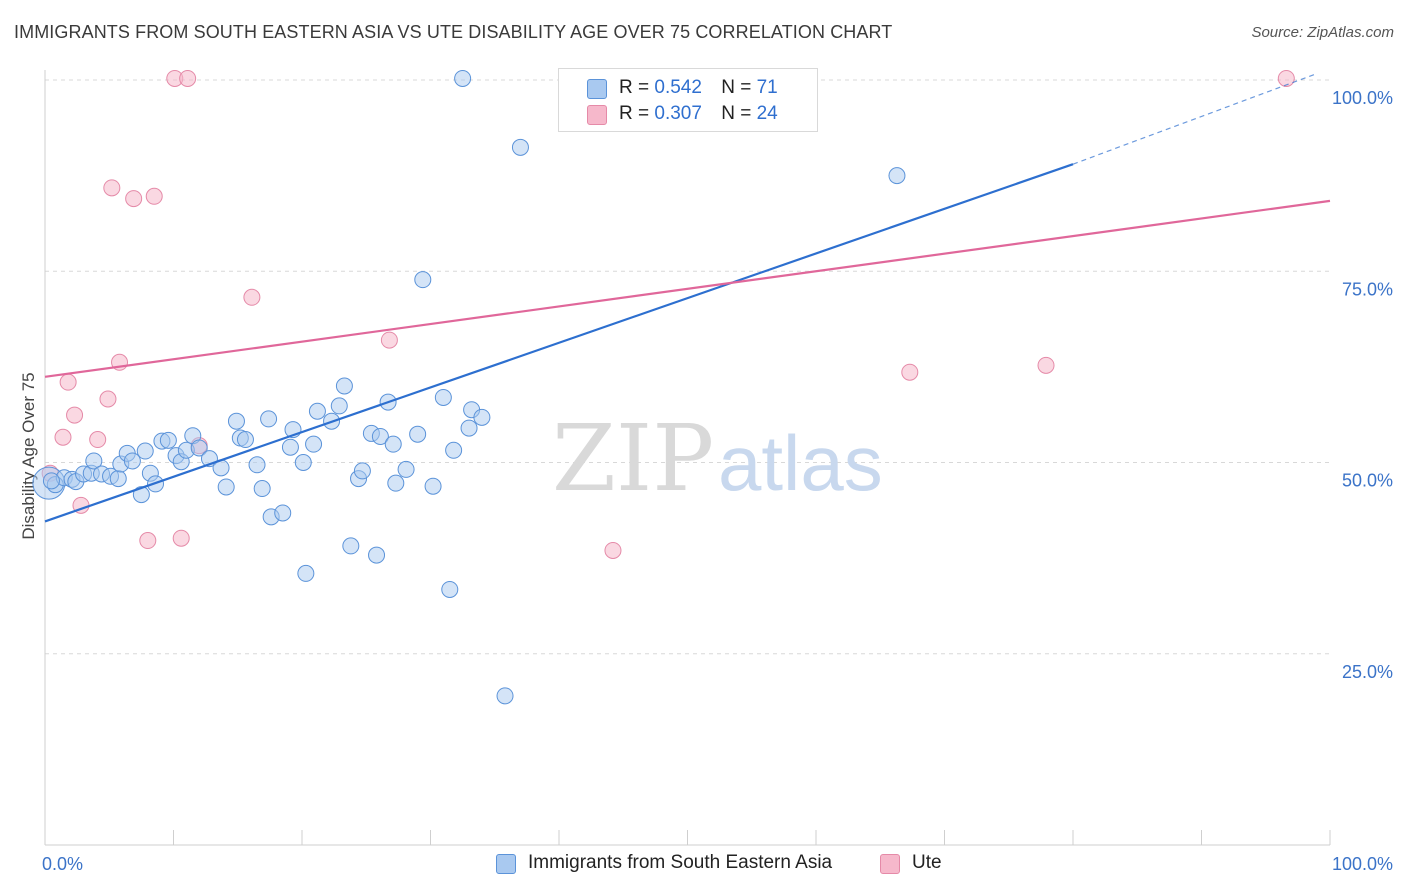 The image size is (1406, 892). What do you see at coordinates (62, 864) in the screenshot?
I see `x-tick-label-min: 0.0%` at bounding box center [62, 864].